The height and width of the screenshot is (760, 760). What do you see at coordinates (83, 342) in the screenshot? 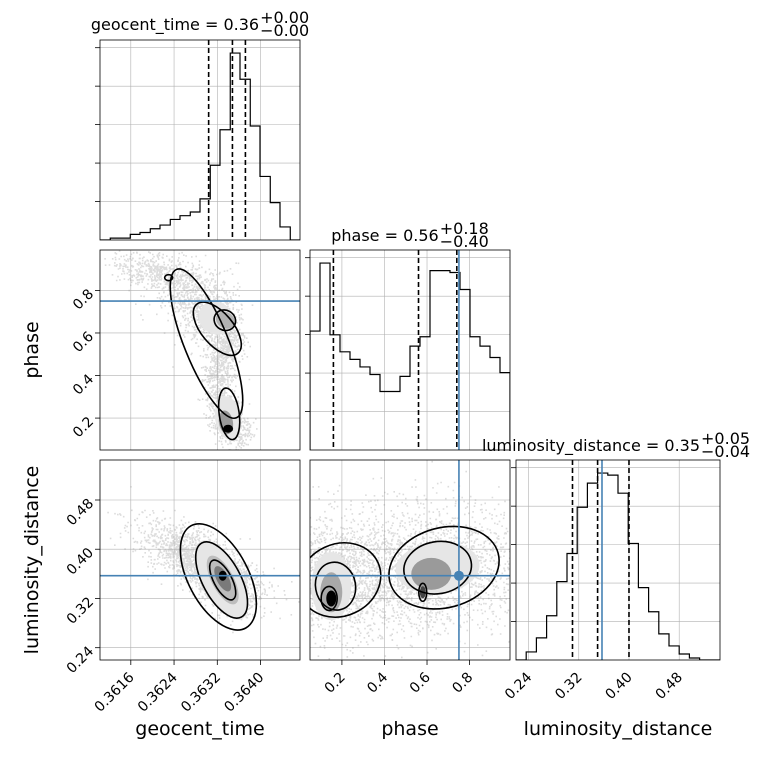
I see `y-tick-label-phase: 0.6` at bounding box center [83, 342].